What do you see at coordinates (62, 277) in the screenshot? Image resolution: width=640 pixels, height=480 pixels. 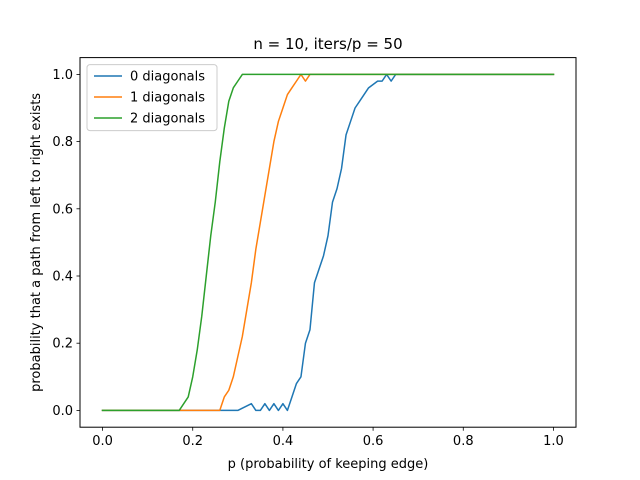 I see `y-tick-label: 0.4` at bounding box center [62, 277].